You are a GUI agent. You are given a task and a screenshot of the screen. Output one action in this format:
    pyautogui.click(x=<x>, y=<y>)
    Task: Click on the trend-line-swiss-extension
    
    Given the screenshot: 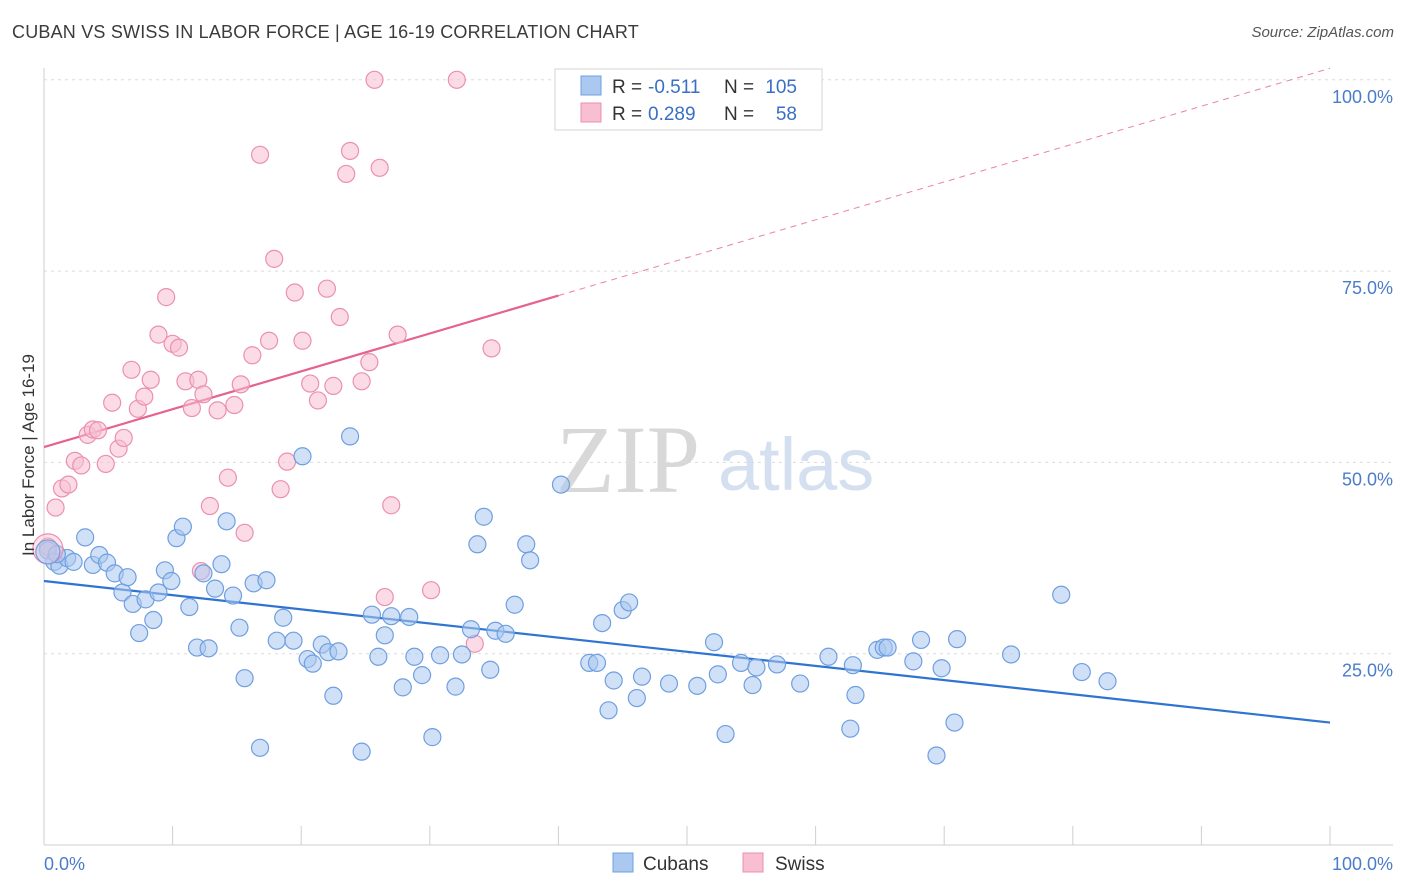 What is the action you would take?
    pyautogui.click(x=944, y=182)
    